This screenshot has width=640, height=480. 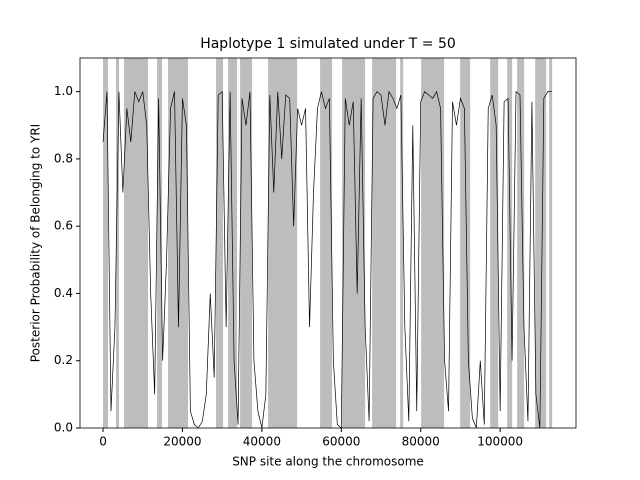 What do you see at coordinates (63, 91) in the screenshot?
I see `y-tick-label: 1.0` at bounding box center [63, 91].